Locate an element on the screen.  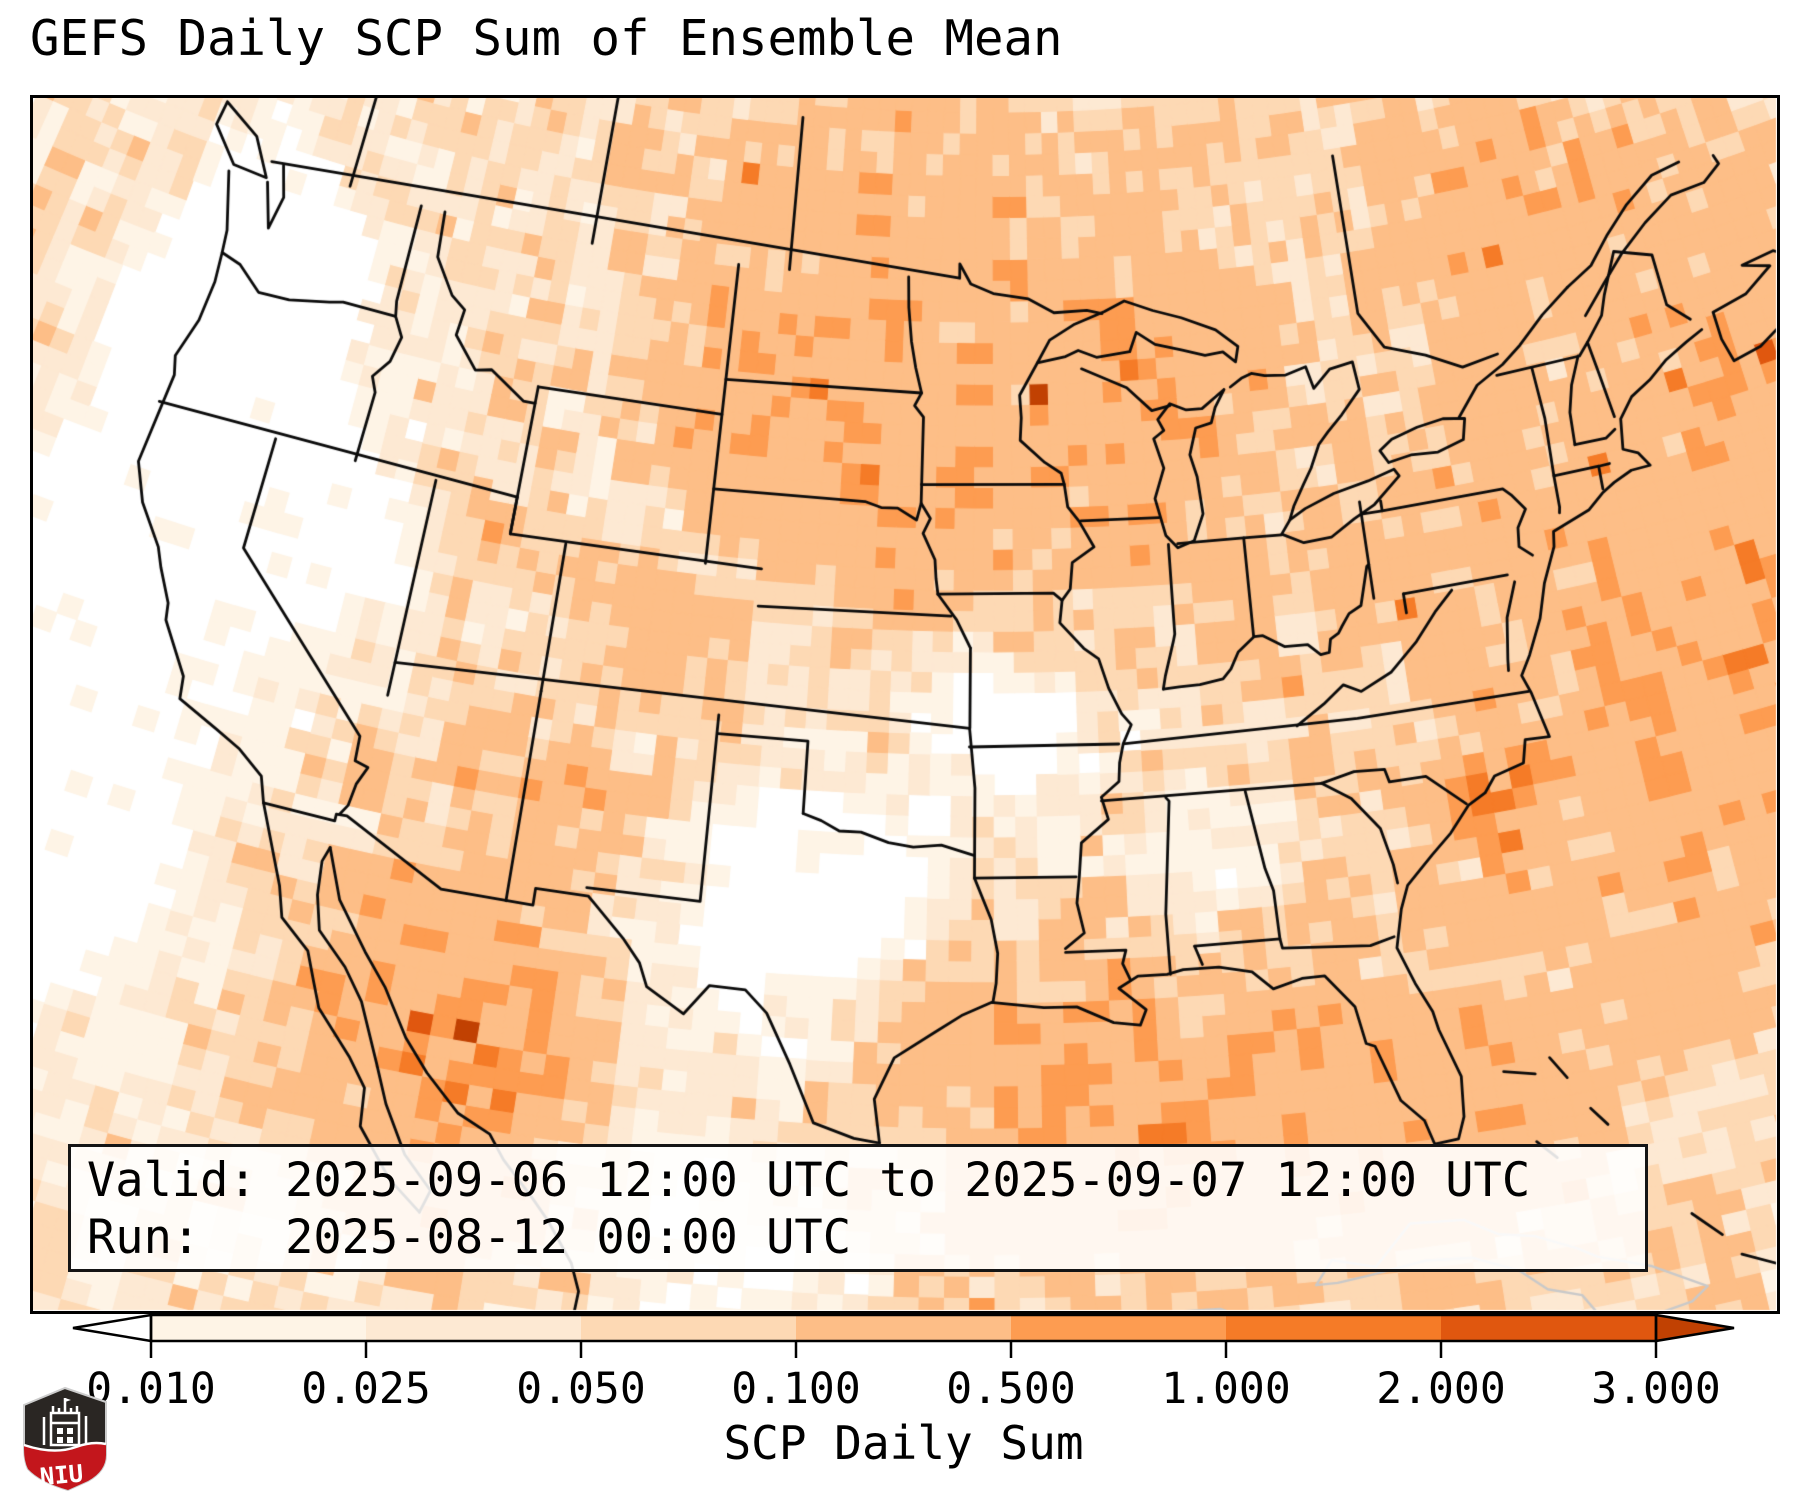
run-time-text: Run: 2025-08-12 00:00 UTC is located at coordinates (469, 1237).